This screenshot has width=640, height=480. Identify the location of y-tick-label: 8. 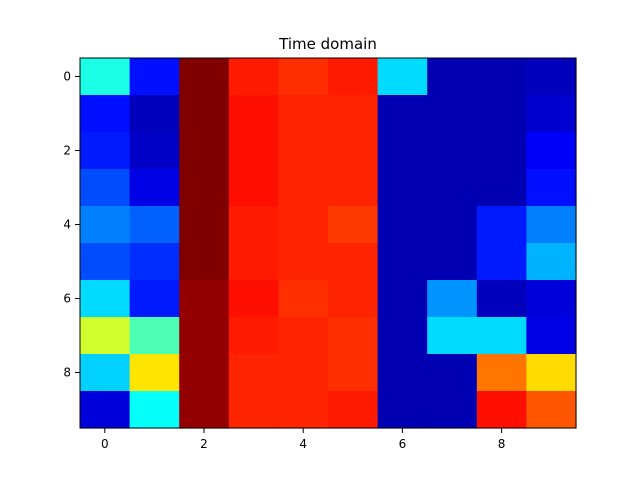
(67, 373).